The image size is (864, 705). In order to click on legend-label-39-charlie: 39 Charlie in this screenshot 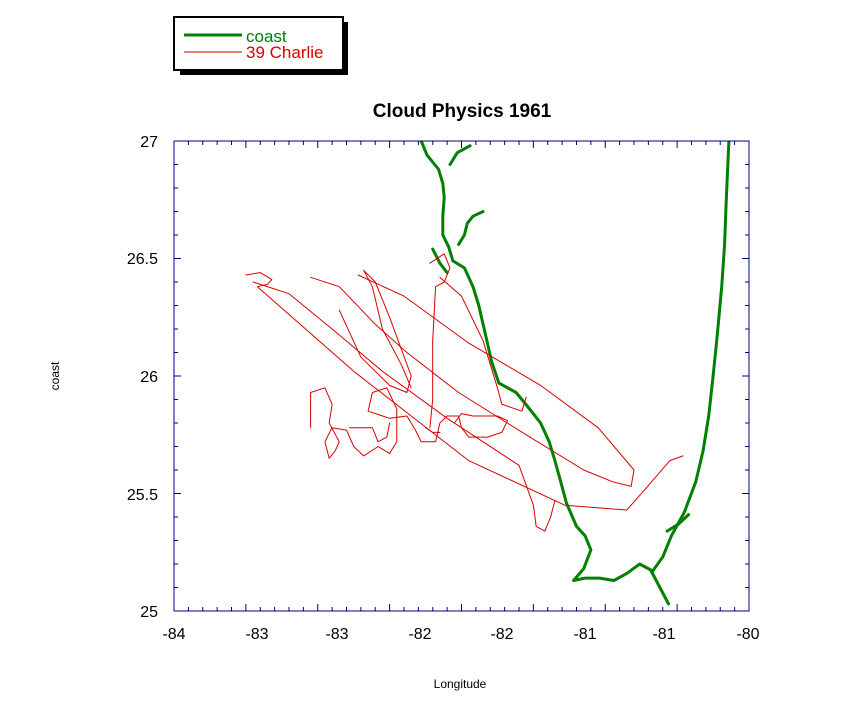, I will do `click(285, 52)`.